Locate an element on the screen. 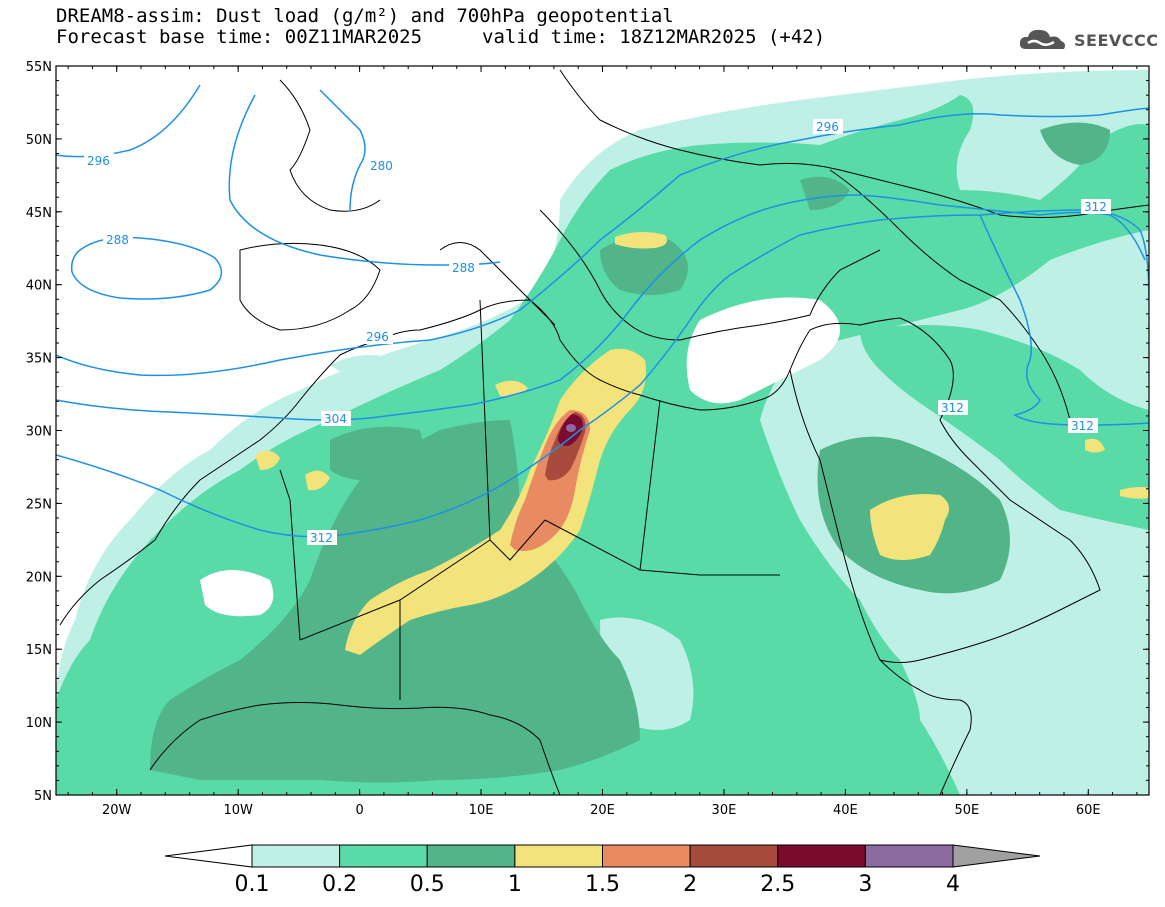 The image size is (1165, 907). lat-label: 55N is located at coordinates (39, 67).